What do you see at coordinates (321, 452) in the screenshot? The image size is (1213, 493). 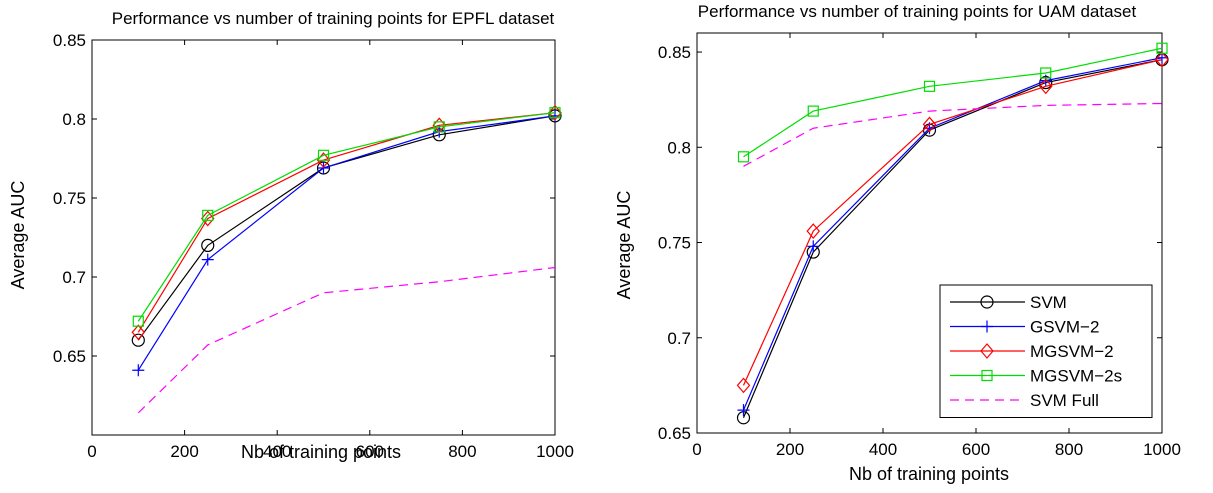 I see `epfl-x-axis-label: Nb of training points` at bounding box center [321, 452].